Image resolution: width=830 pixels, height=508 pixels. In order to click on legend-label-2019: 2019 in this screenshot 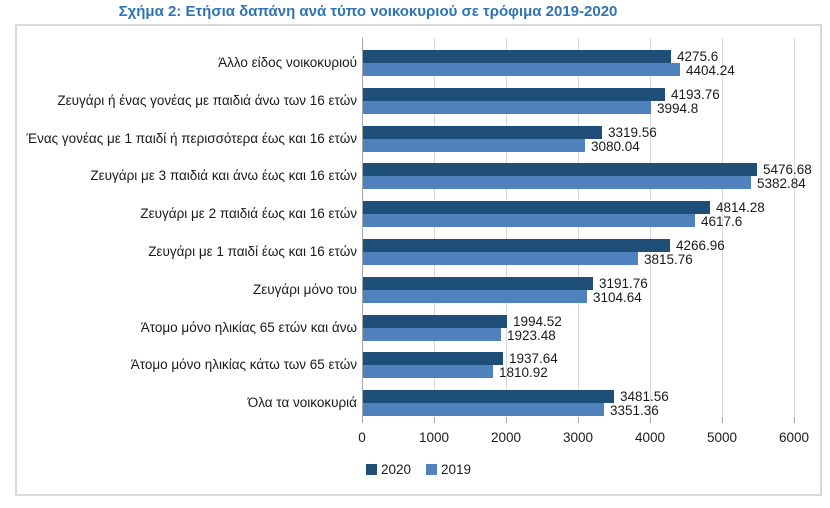, I will do `click(456, 469)`.